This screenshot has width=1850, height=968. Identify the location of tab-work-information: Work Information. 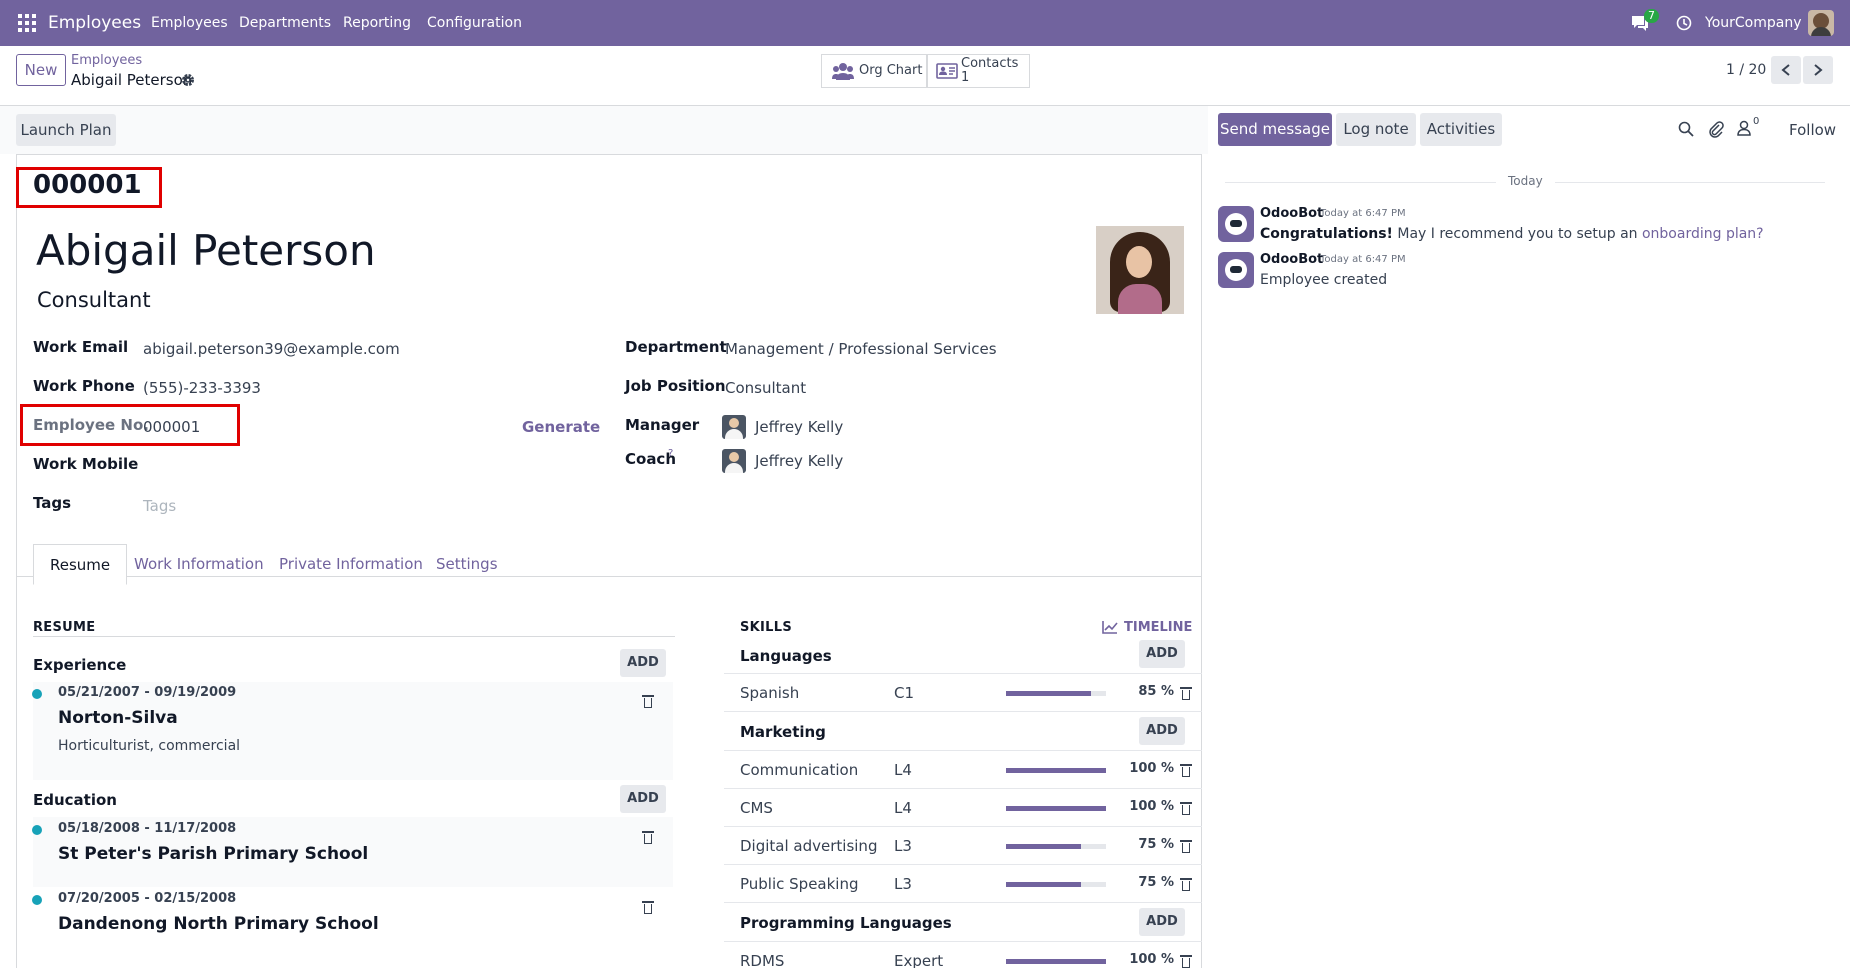
(199, 564).